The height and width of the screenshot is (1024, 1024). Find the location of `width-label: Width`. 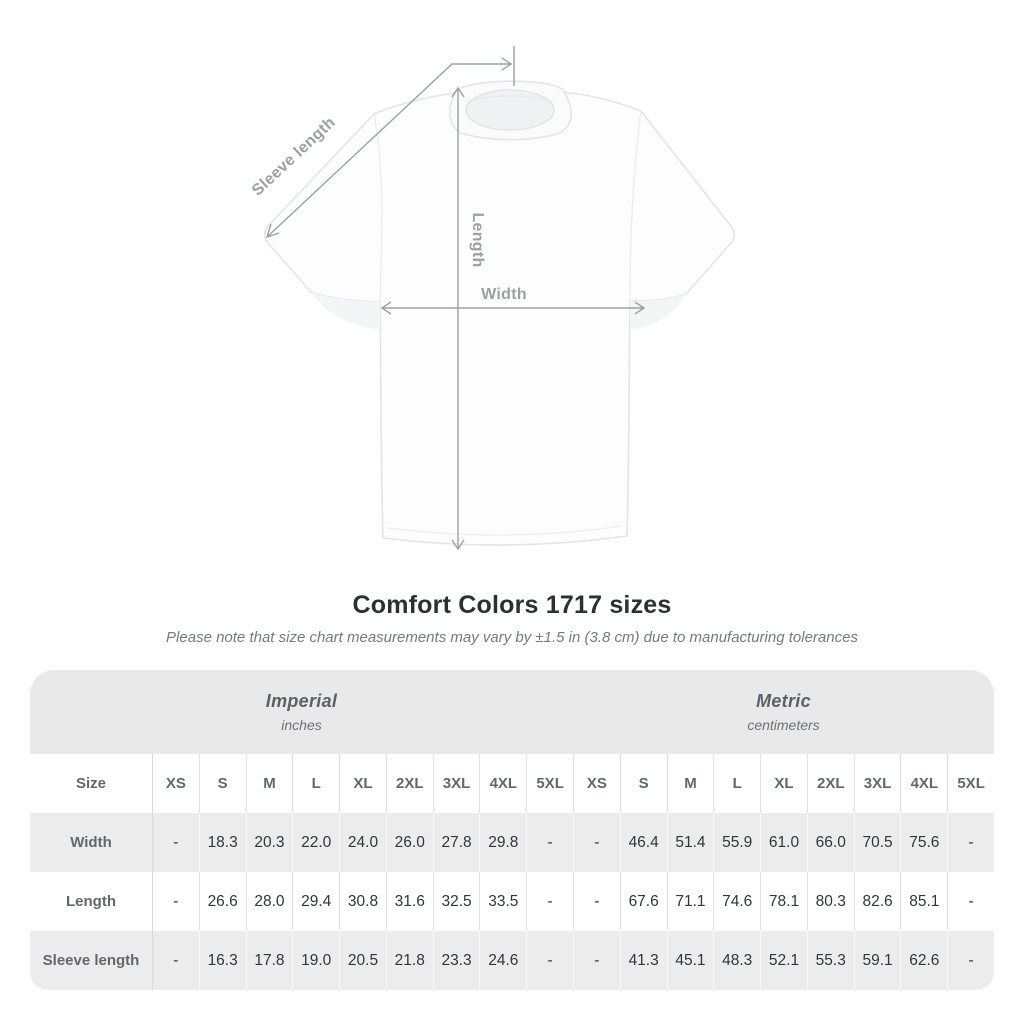

width-label: Width is located at coordinates (504, 294).